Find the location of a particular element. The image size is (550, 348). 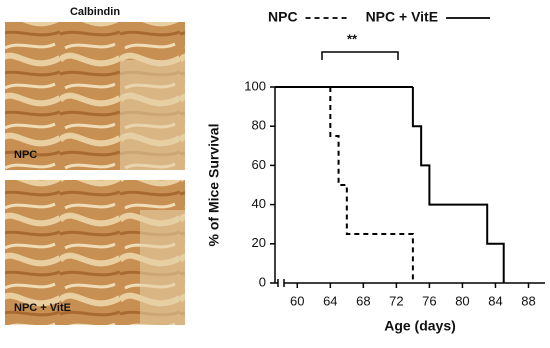

x-tick-label: 84 is located at coordinates (495, 300).